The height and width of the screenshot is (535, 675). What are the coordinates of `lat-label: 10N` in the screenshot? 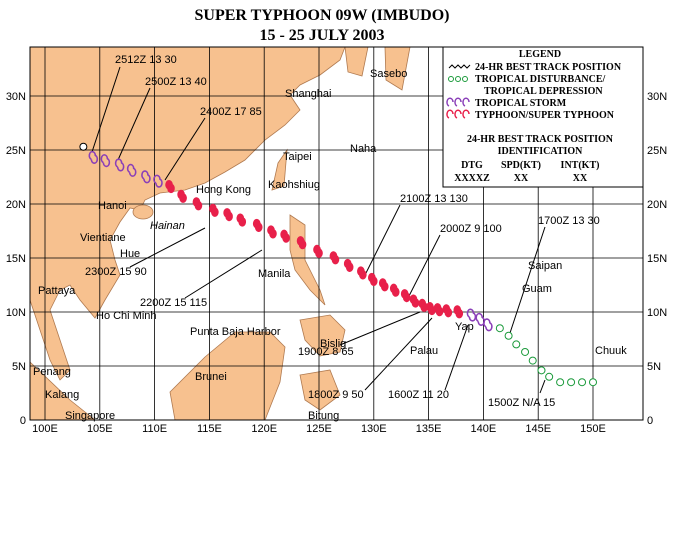 It's located at (16, 313).